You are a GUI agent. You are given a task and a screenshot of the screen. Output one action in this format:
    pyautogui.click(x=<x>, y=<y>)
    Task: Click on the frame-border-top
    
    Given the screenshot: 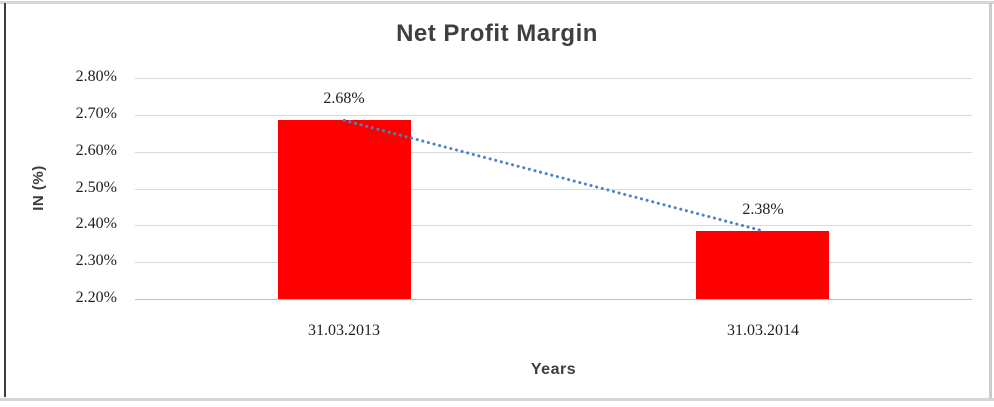 What is the action you would take?
    pyautogui.click(x=497, y=2)
    